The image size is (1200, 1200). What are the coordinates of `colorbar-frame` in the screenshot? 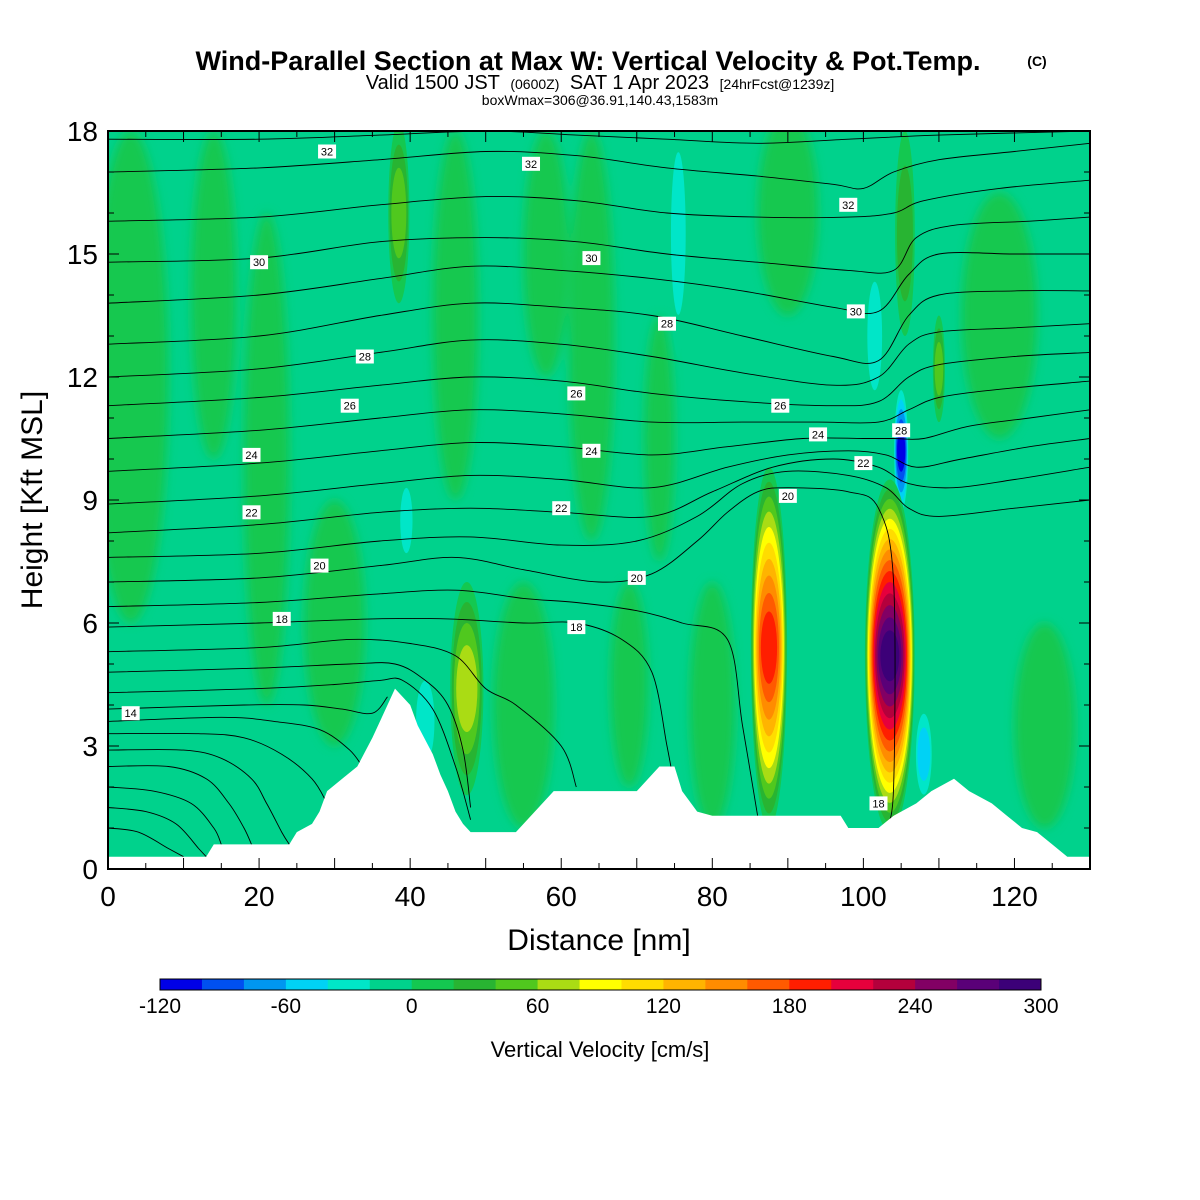 It's located at (600, 984).